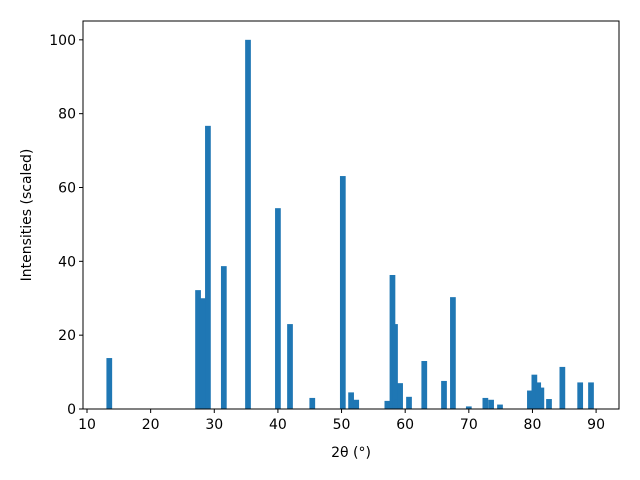 The height and width of the screenshot is (480, 640). I want to click on x-tick-label: 50, so click(342, 425).